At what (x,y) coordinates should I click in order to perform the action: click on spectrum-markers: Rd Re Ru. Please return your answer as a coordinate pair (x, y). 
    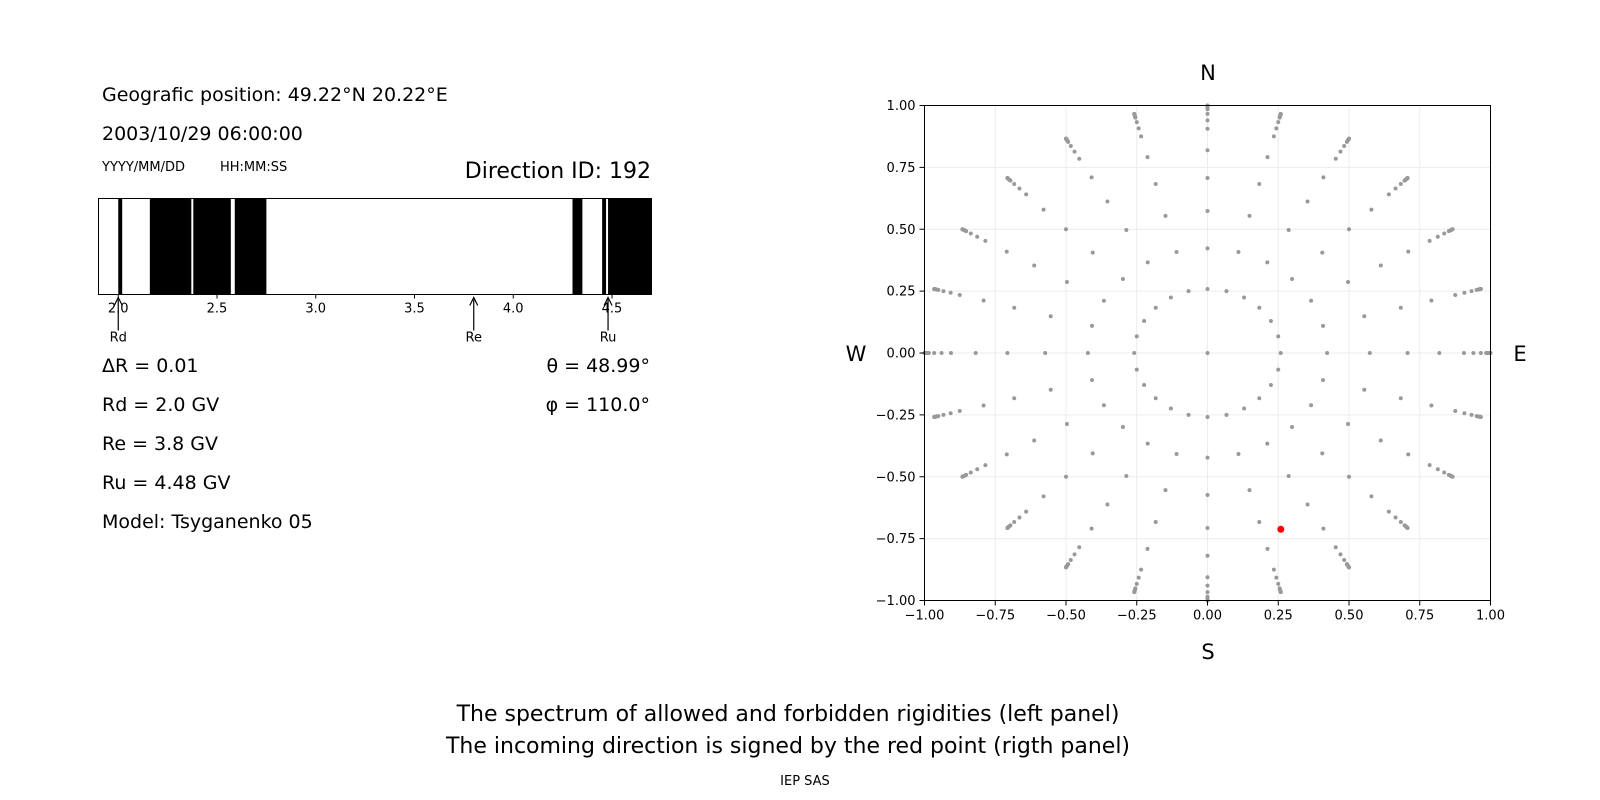
    Looking at the image, I should click on (363, 321).